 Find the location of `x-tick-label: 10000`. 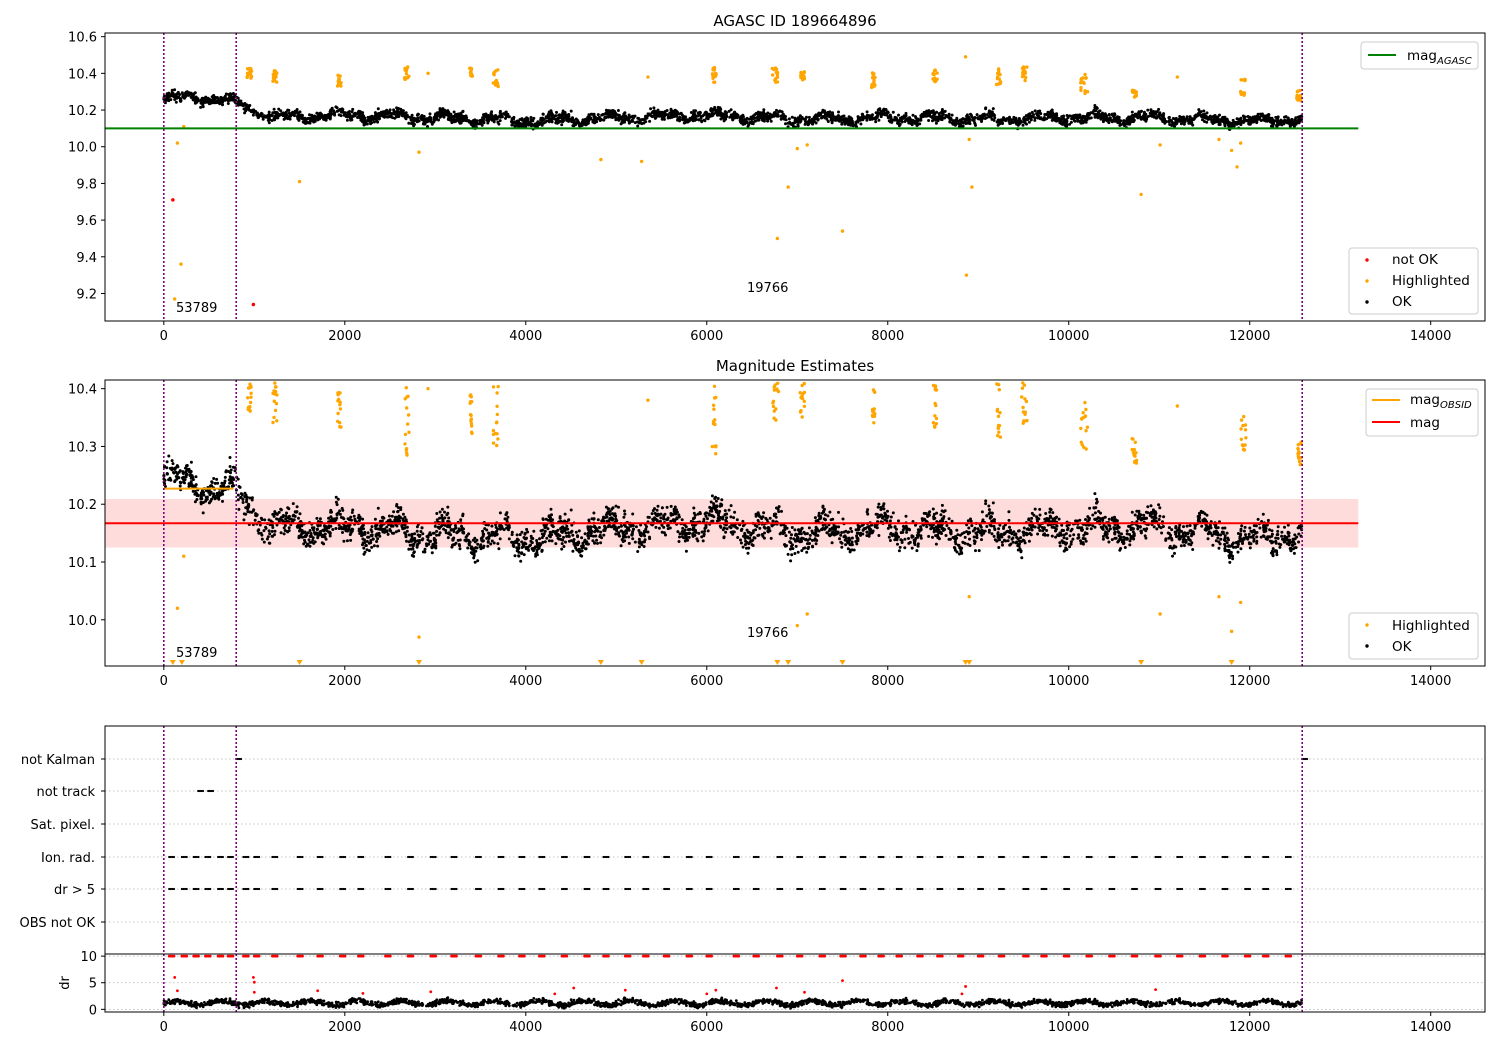

x-tick-label: 10000 is located at coordinates (1068, 336).